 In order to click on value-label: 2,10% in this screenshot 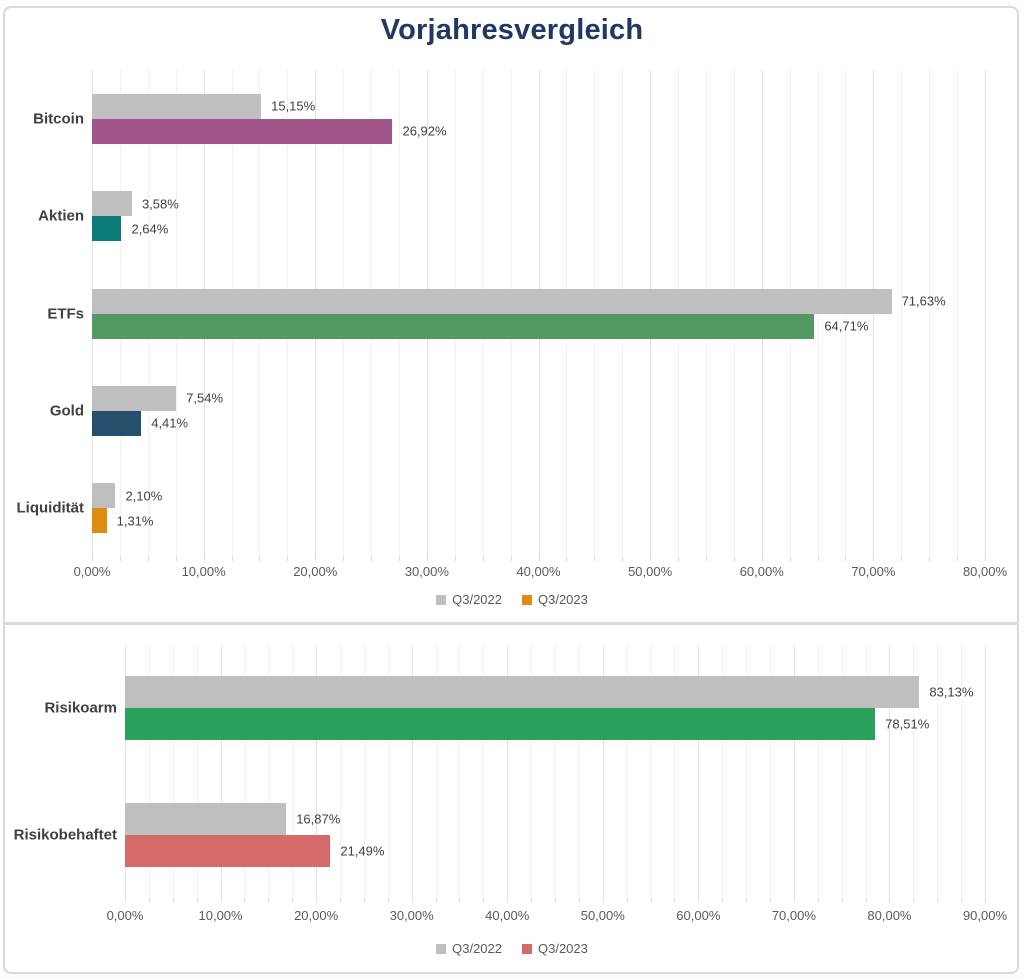, I will do `click(144, 496)`.